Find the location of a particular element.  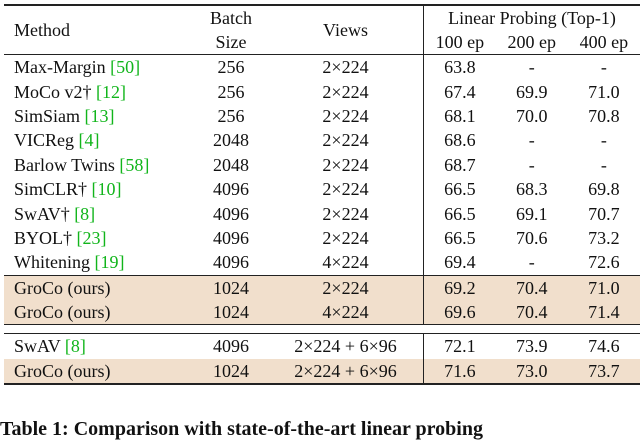

method-name: BYOL† is located at coordinates (45, 238).